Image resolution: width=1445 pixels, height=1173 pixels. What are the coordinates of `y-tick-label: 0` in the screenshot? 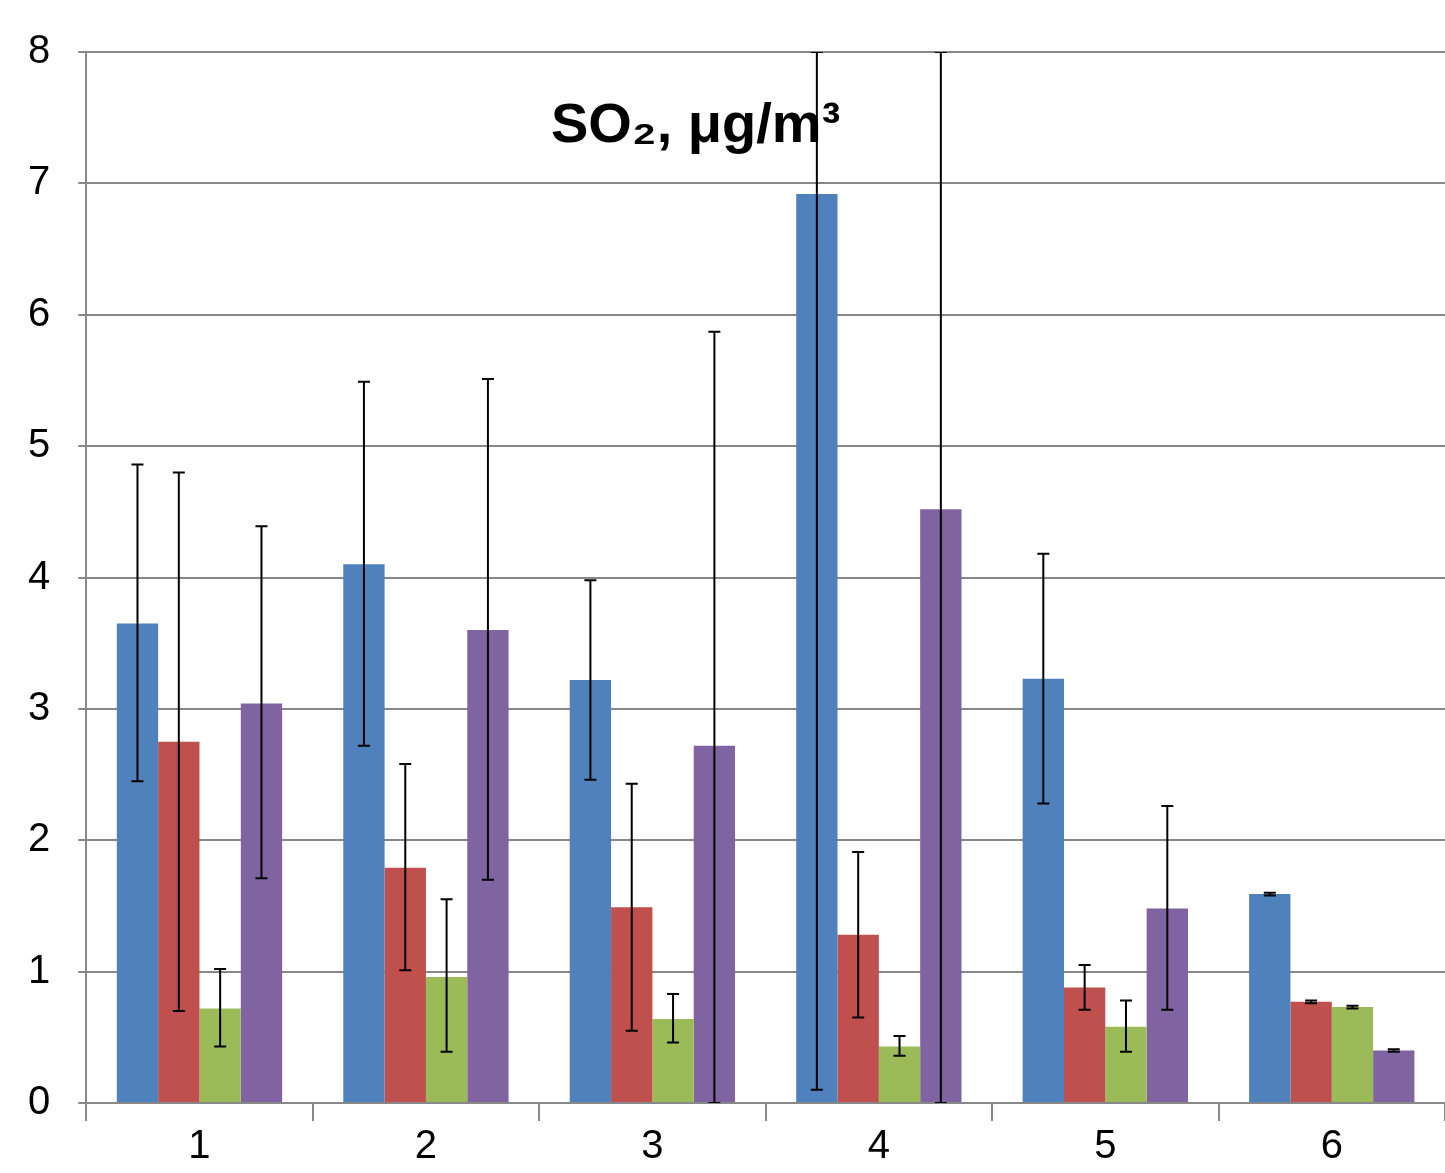 It's located at (39, 1100).